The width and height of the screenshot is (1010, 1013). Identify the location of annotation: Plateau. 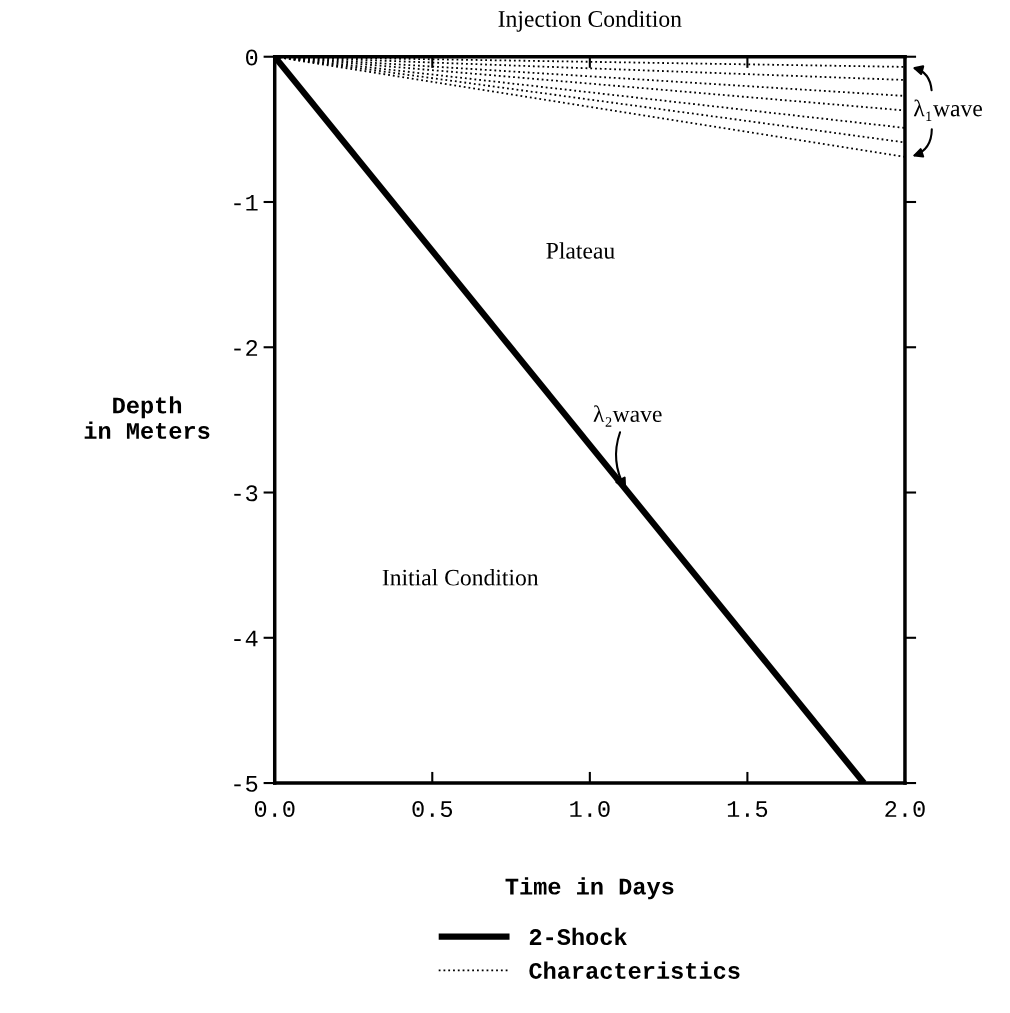
(580, 250).